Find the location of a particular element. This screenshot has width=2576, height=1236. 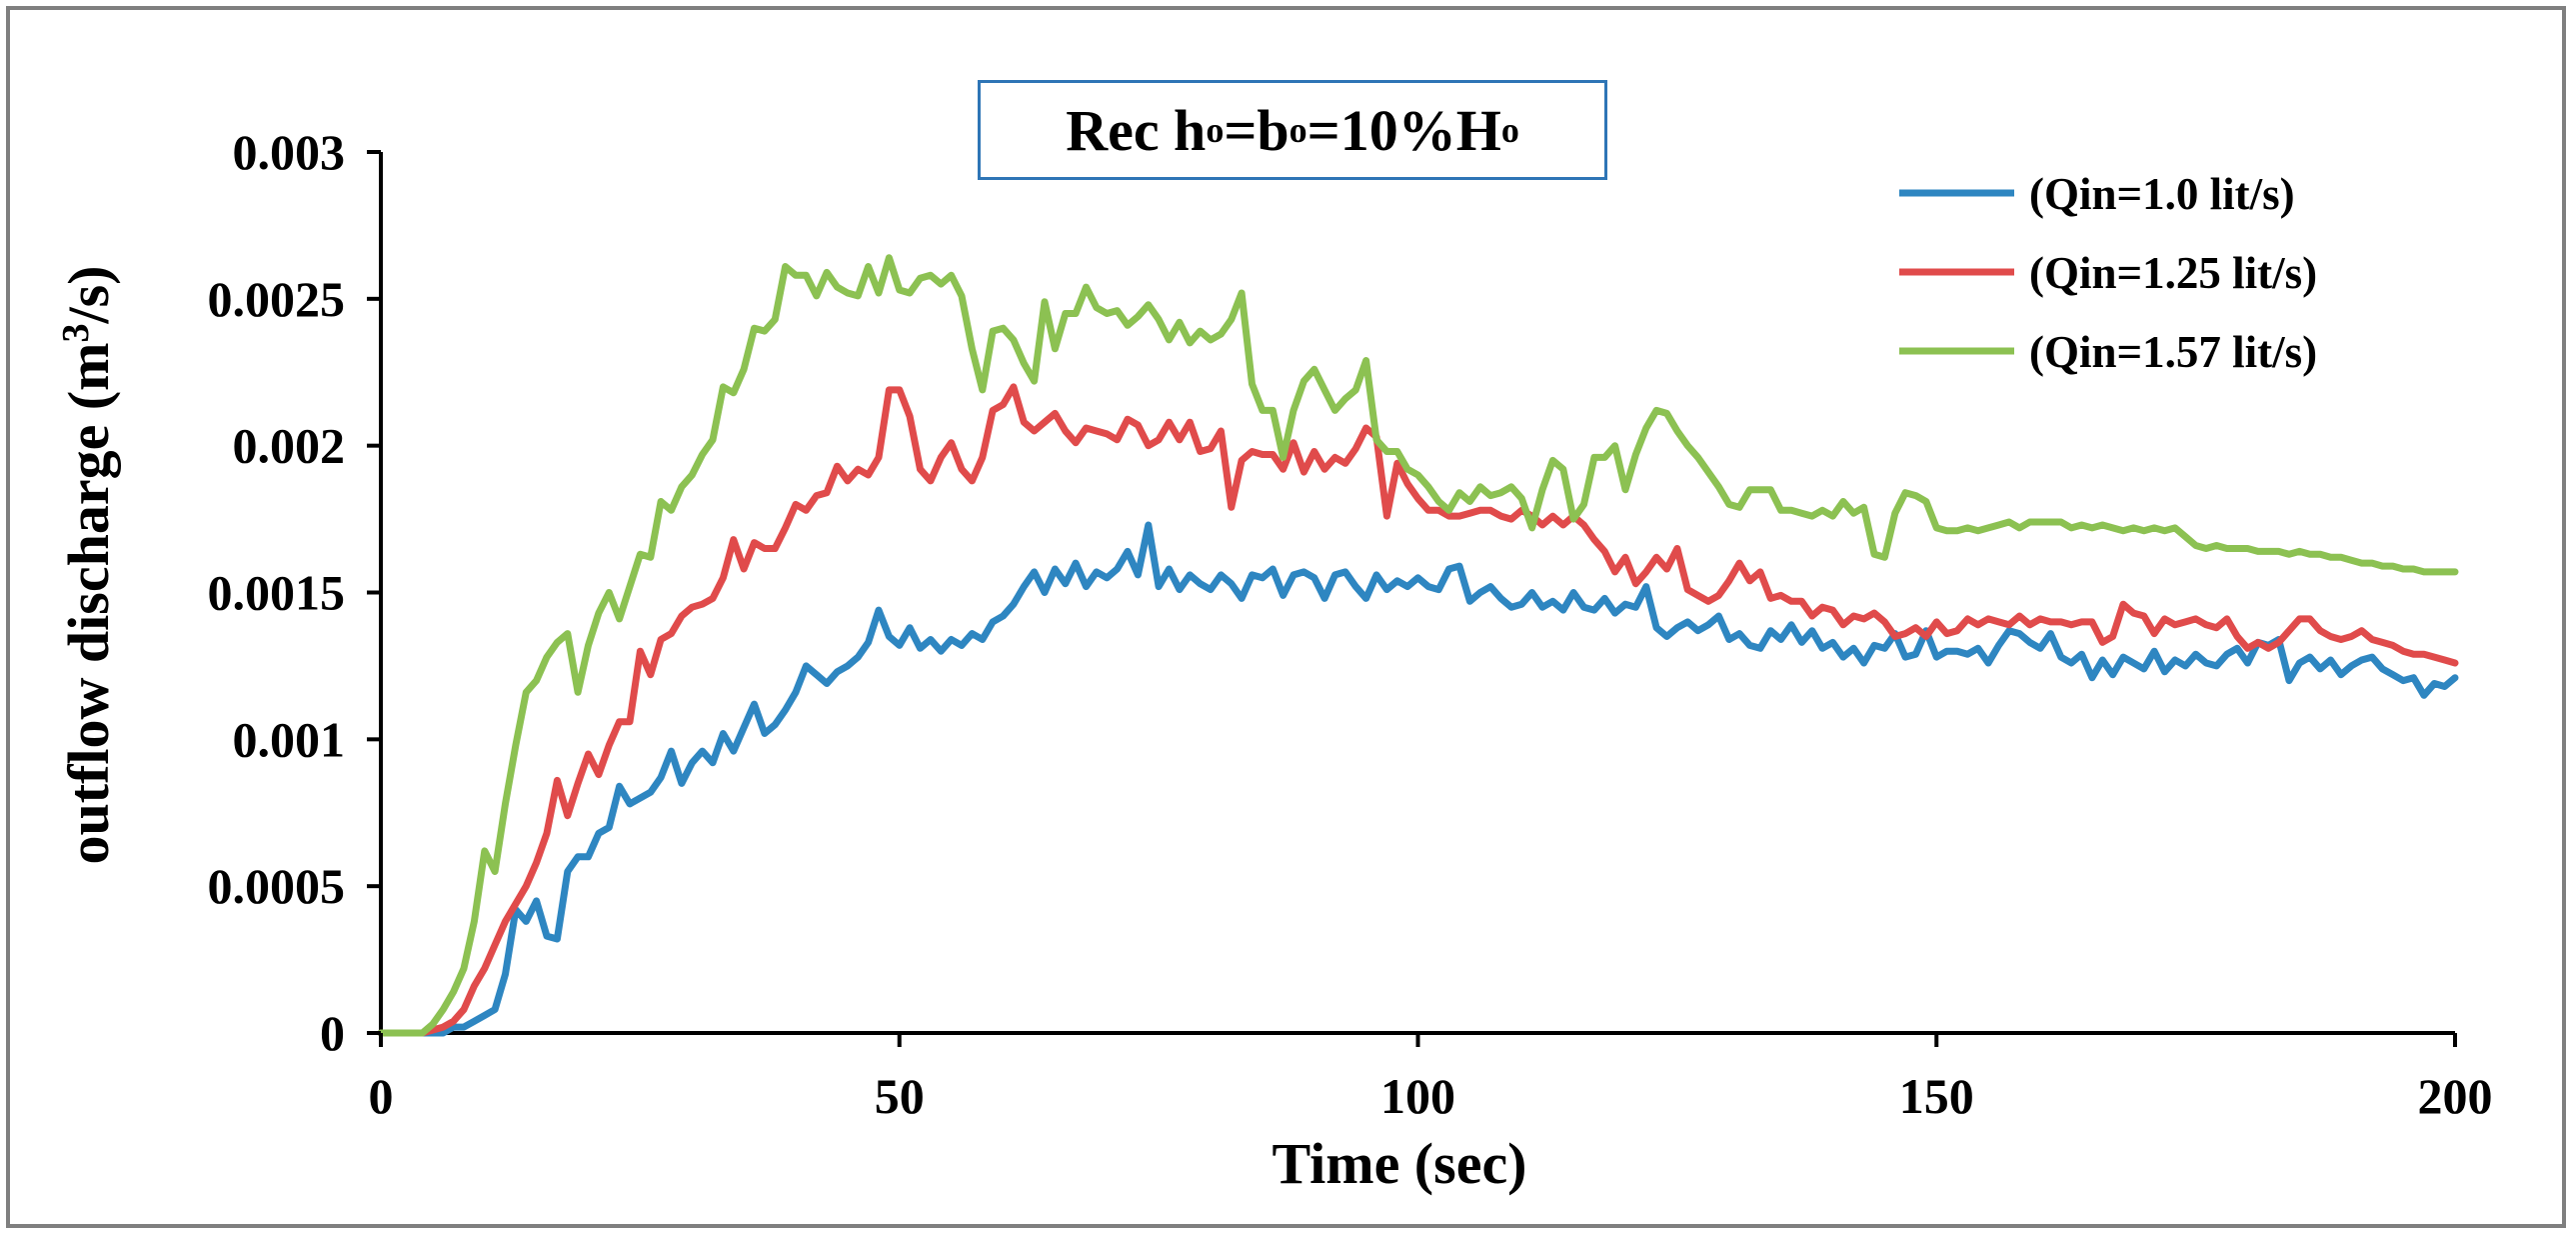

legend-label-1: (Qin=1.0 lit/s) is located at coordinates (2162, 194).